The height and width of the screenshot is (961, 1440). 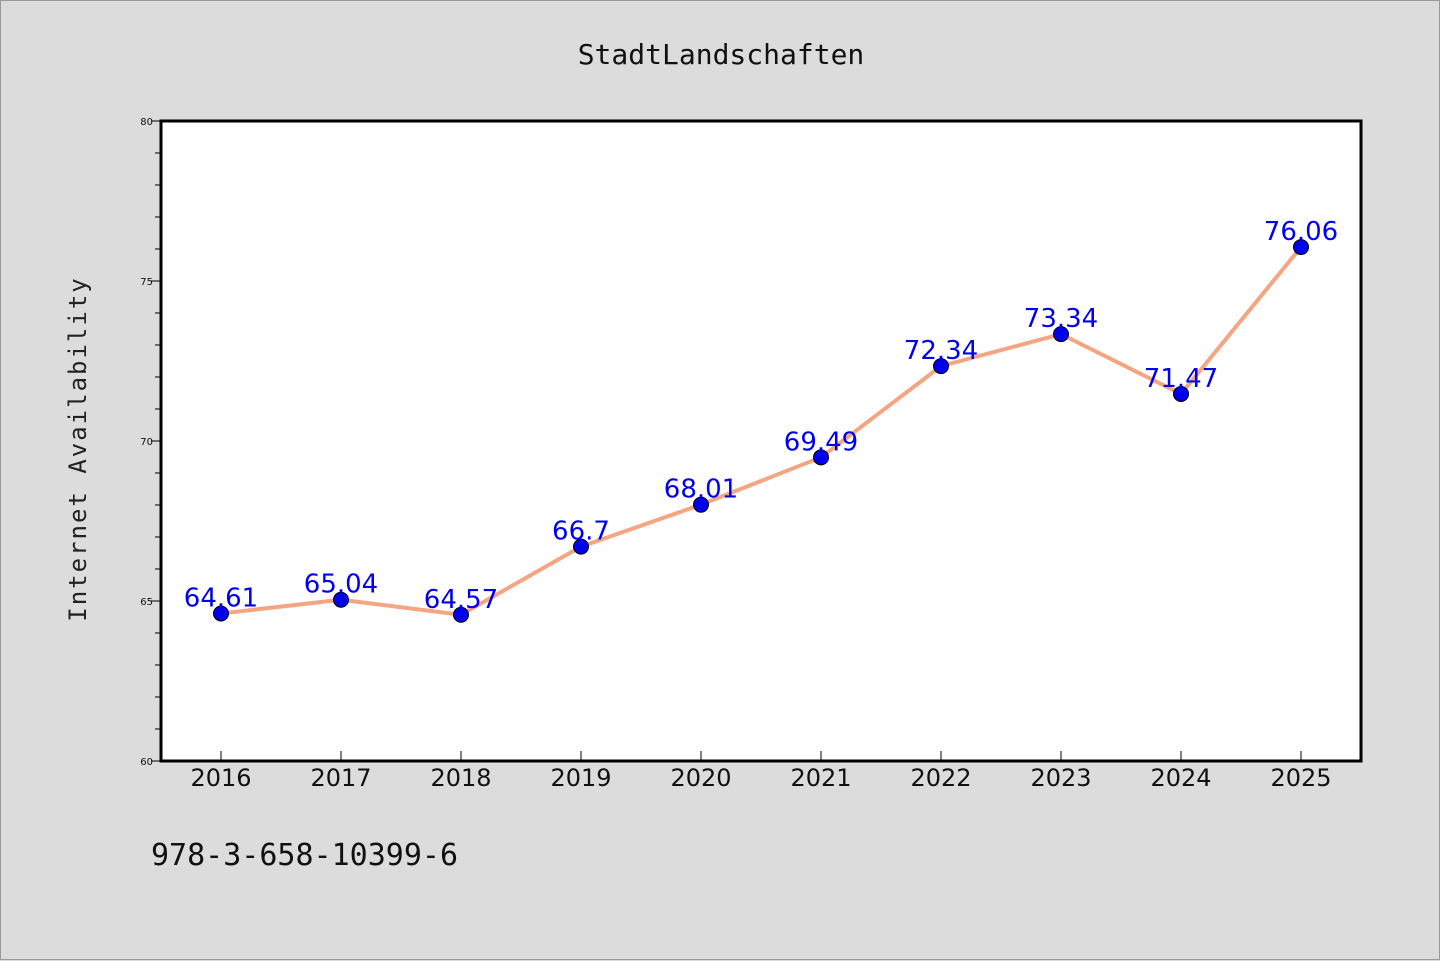 What do you see at coordinates (1060, 778) in the screenshot?
I see `x-tick-label: 2023` at bounding box center [1060, 778].